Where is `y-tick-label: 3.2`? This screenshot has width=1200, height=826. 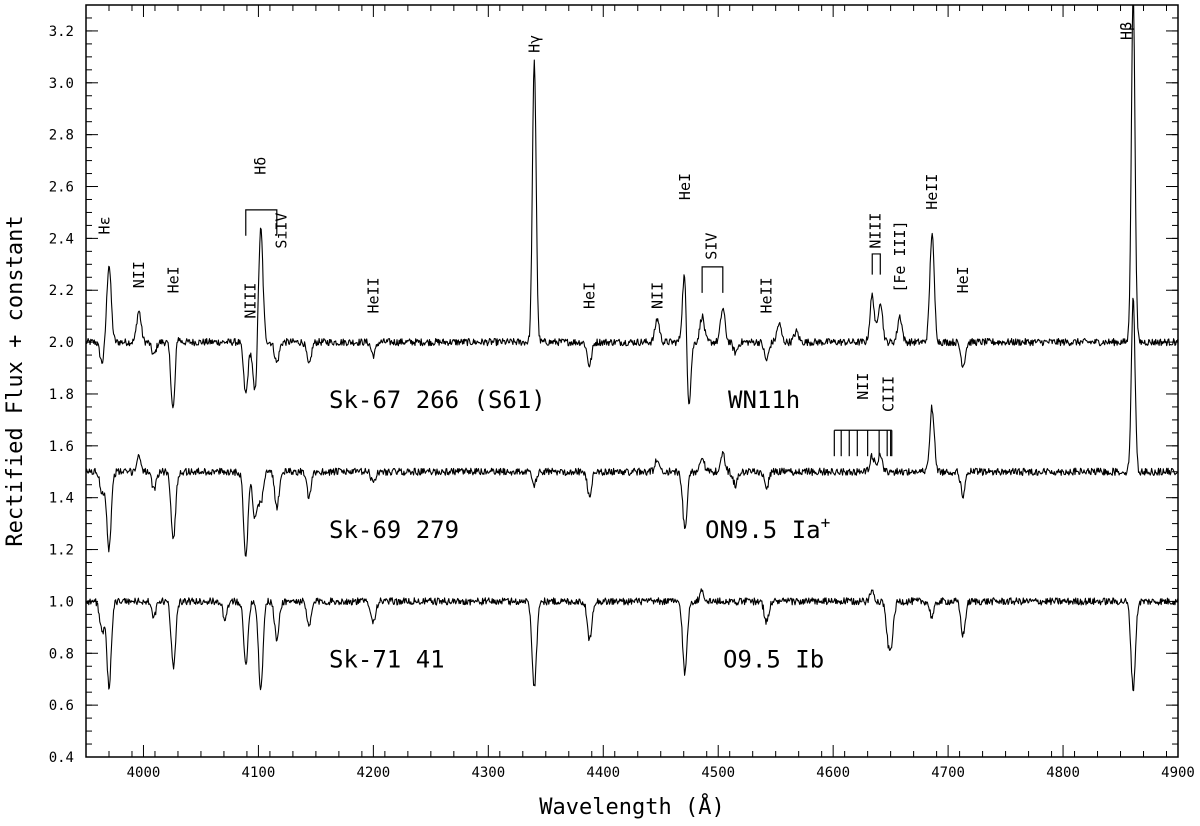 y-tick-label: 3.2 is located at coordinates (61, 32).